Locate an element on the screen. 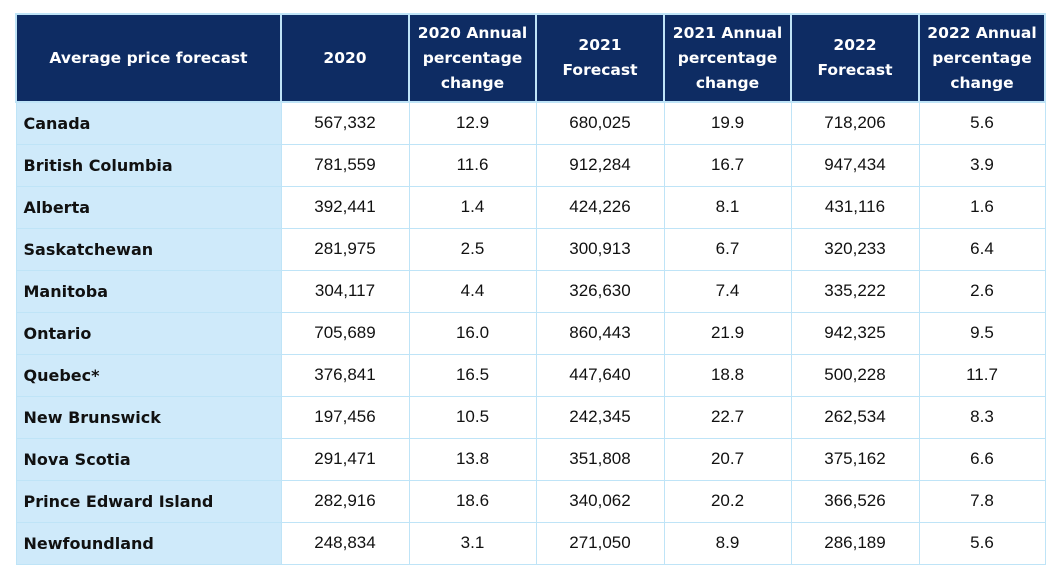 The height and width of the screenshot is (576, 1061). table-cell-forecast-2021: 912,284 is located at coordinates (600, 165).